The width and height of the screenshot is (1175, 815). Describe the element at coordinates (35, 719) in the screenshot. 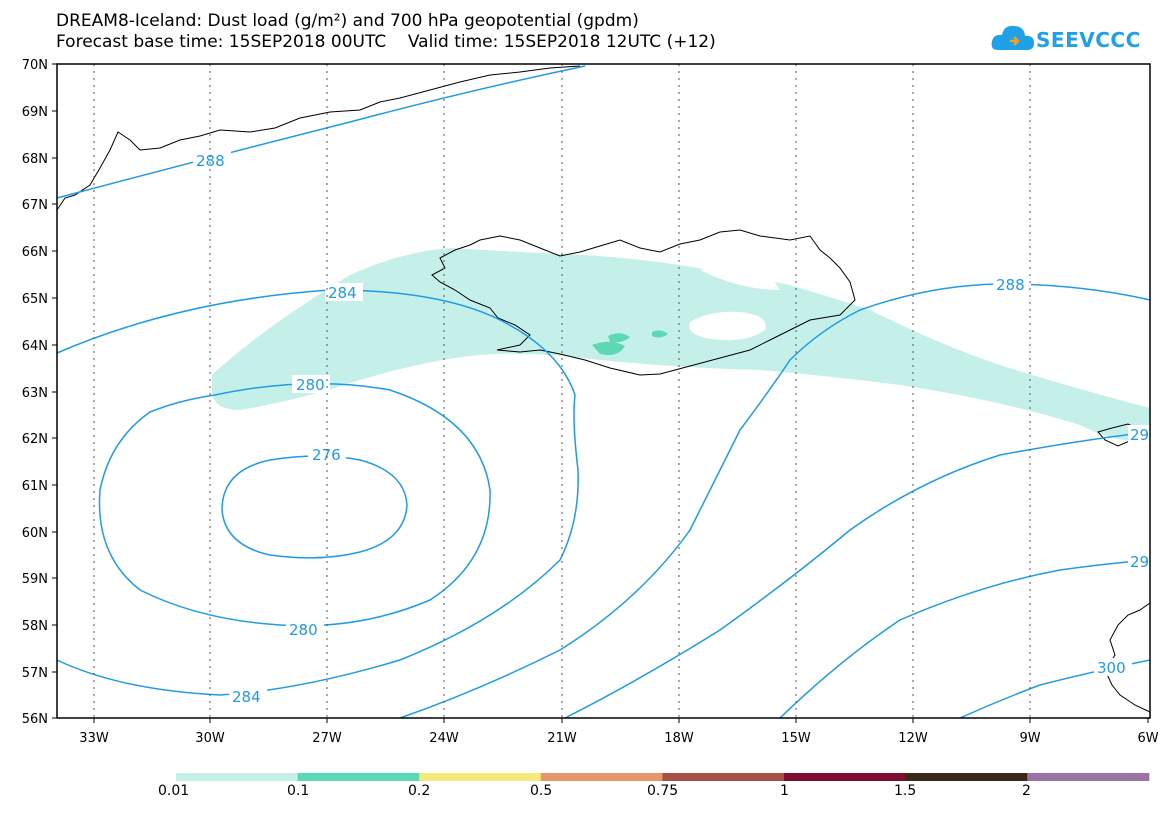

I see `lat-label: 56N` at that location.